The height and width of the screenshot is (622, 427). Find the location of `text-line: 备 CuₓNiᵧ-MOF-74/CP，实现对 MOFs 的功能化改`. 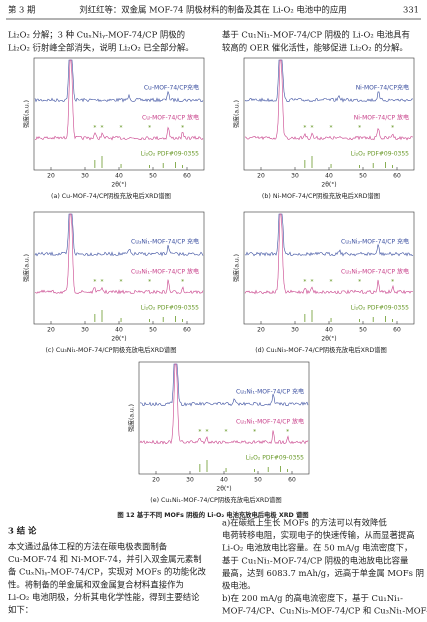

text-line: 备 CuₓNiᵧ-MOF-74/CP，实现对 MOFs 的功能化改 is located at coordinates (107, 572).